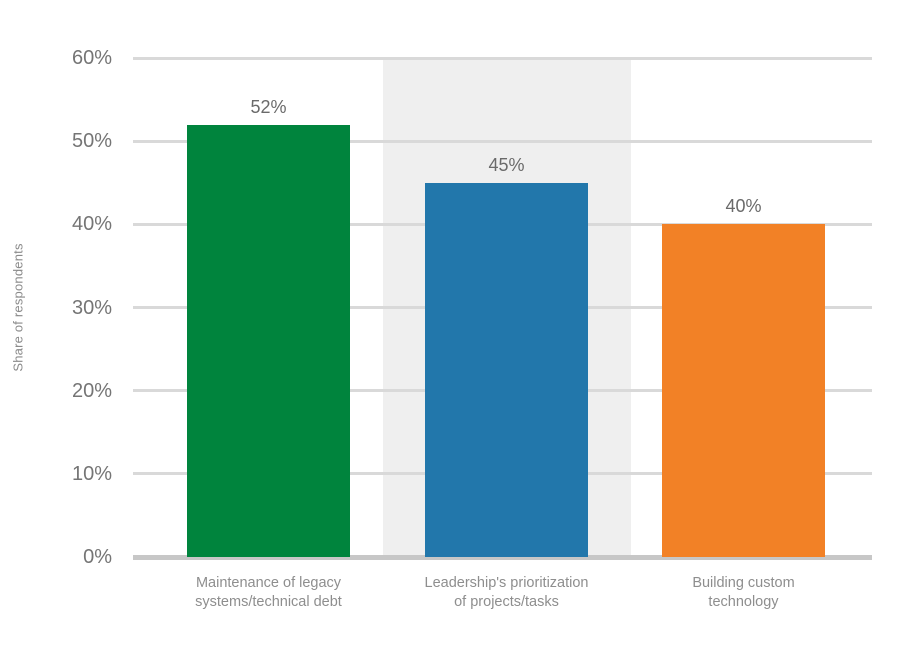 The height and width of the screenshot is (648, 906). What do you see at coordinates (91, 390) in the screenshot?
I see `y-tick-label: 20%` at bounding box center [91, 390].